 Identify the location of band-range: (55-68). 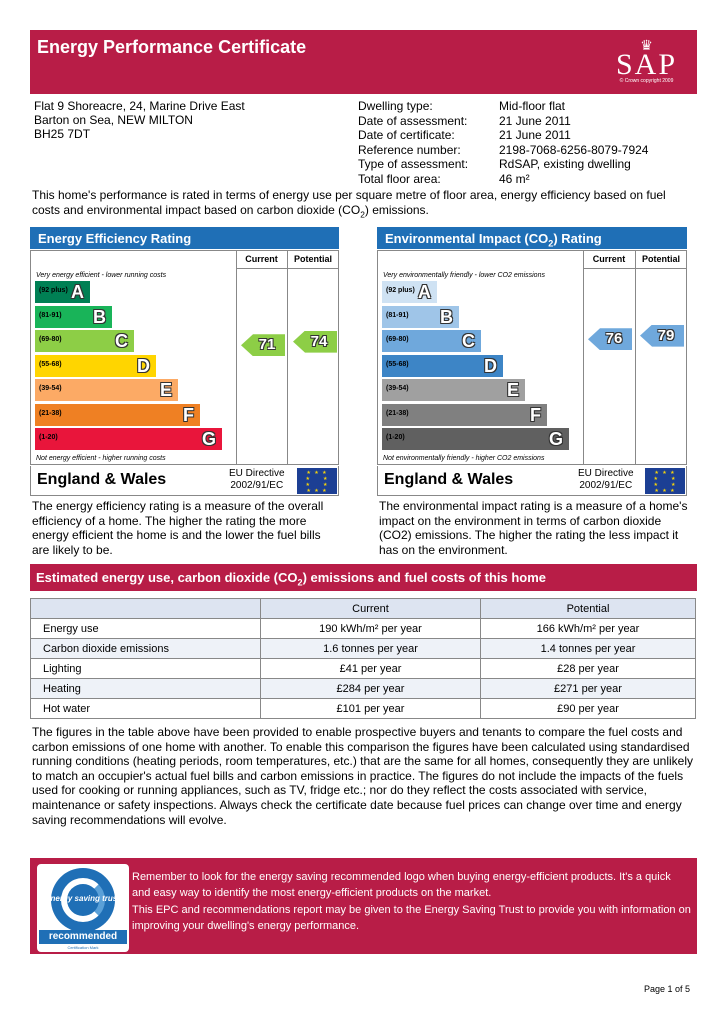
(50, 364).